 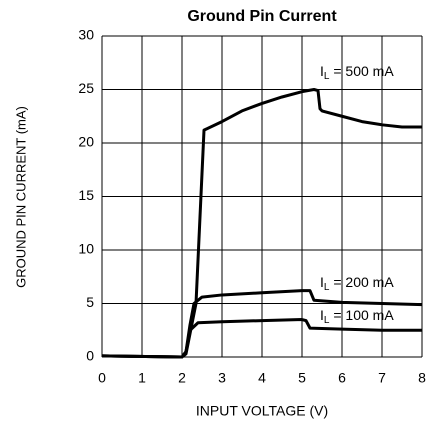 I want to click on series-label: IL = 200 mA, so click(x=357, y=283).